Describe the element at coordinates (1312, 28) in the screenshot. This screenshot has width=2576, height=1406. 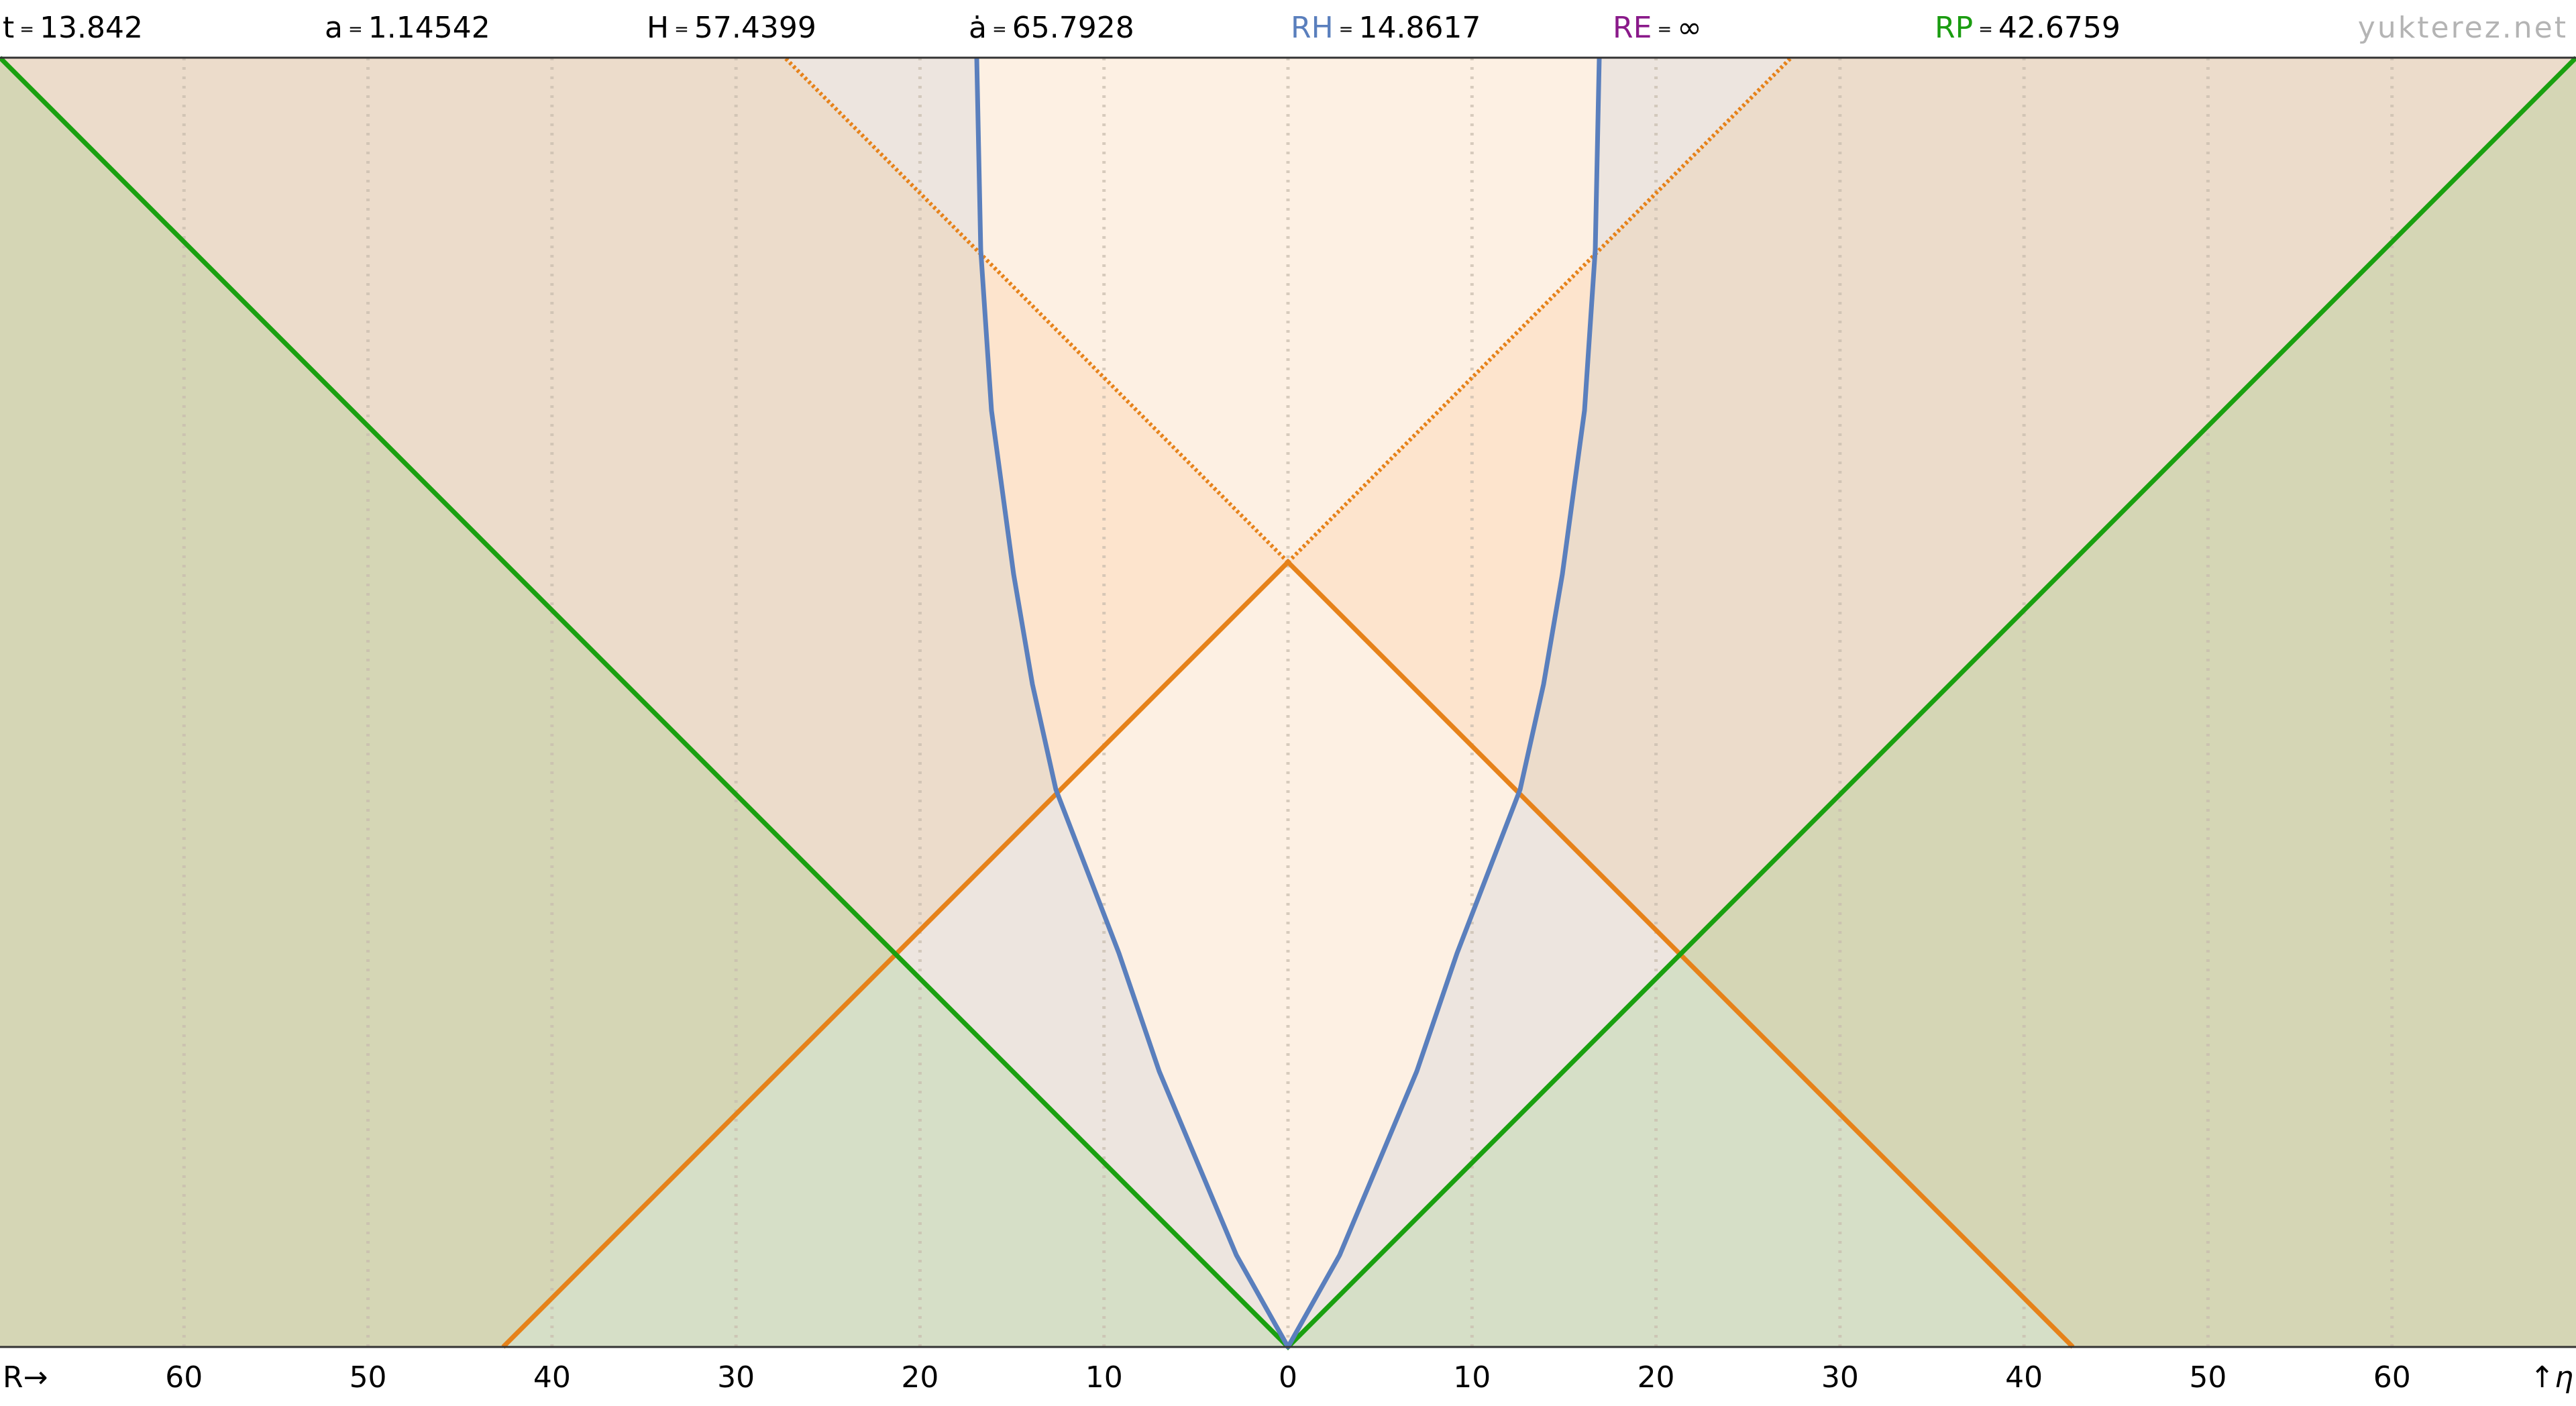
I see `readout-label: RH` at that location.